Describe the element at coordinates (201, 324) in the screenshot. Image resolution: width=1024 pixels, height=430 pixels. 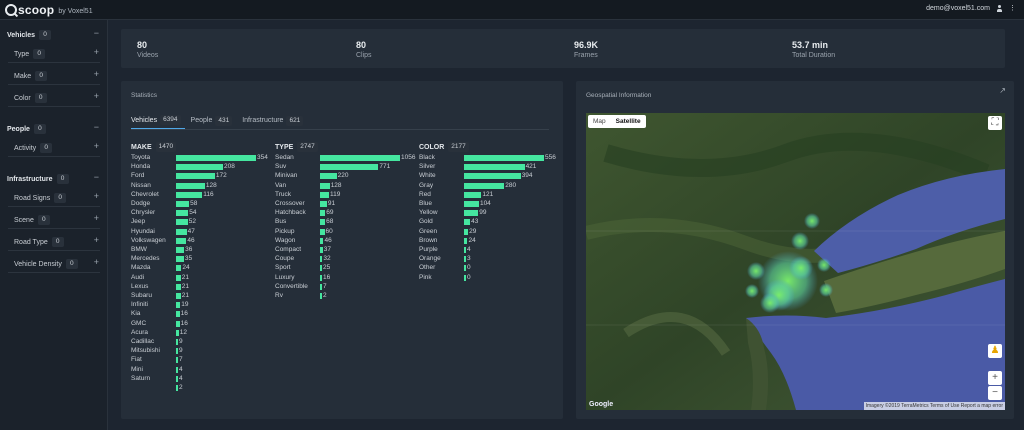
I see `stat-row: GMC 16` at that location.